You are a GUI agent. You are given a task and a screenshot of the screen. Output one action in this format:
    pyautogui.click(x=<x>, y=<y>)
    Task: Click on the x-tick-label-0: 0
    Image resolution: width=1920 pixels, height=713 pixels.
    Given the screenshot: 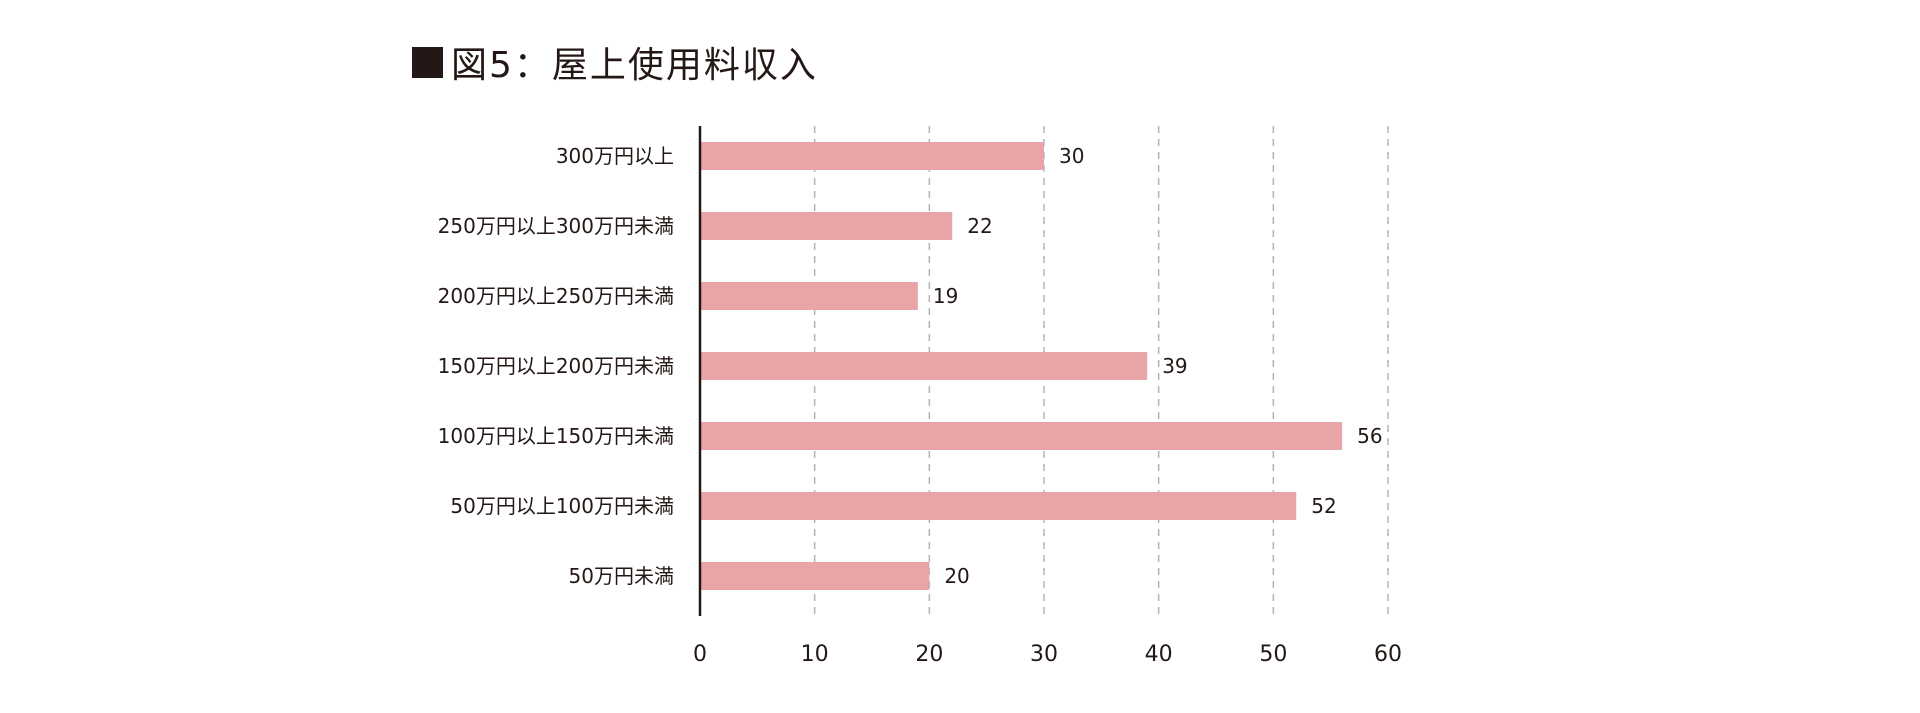 What is the action you would take?
    pyautogui.click(x=700, y=654)
    